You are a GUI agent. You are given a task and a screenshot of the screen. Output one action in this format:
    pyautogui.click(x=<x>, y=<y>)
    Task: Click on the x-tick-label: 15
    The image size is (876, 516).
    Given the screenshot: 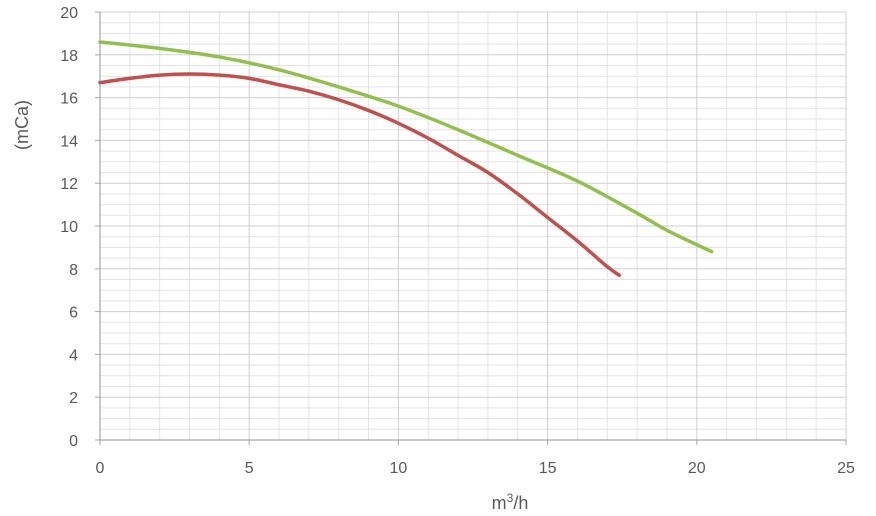 What is the action you would take?
    pyautogui.click(x=548, y=468)
    